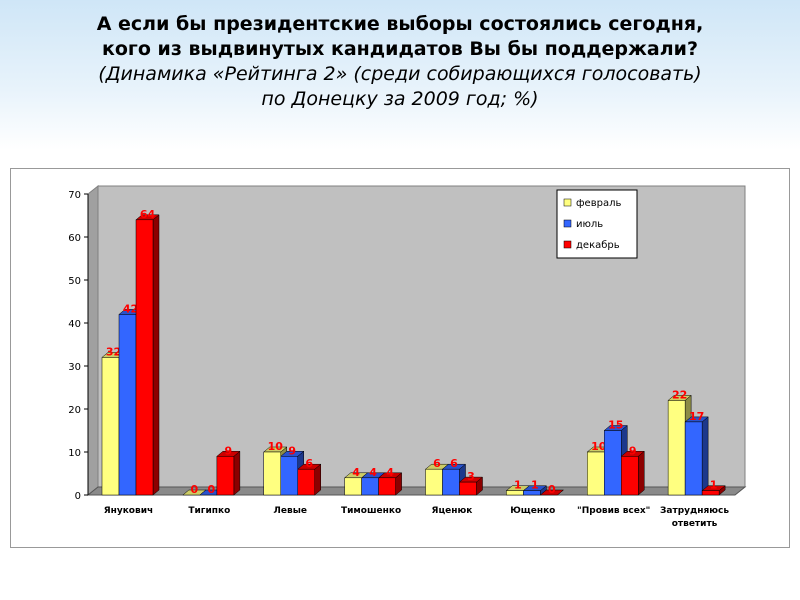 The image size is (800, 600). What do you see at coordinates (290, 511) in the screenshot?
I see `x-tick-label: Левые` at bounding box center [290, 511].